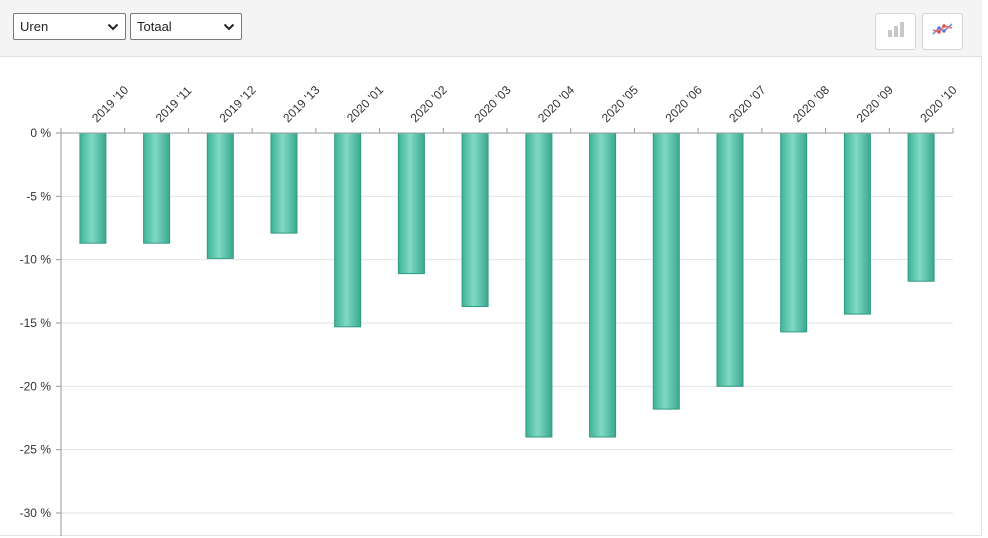  What do you see at coordinates (40, 133) in the screenshot?
I see `y-tick-label: 0 %` at bounding box center [40, 133].